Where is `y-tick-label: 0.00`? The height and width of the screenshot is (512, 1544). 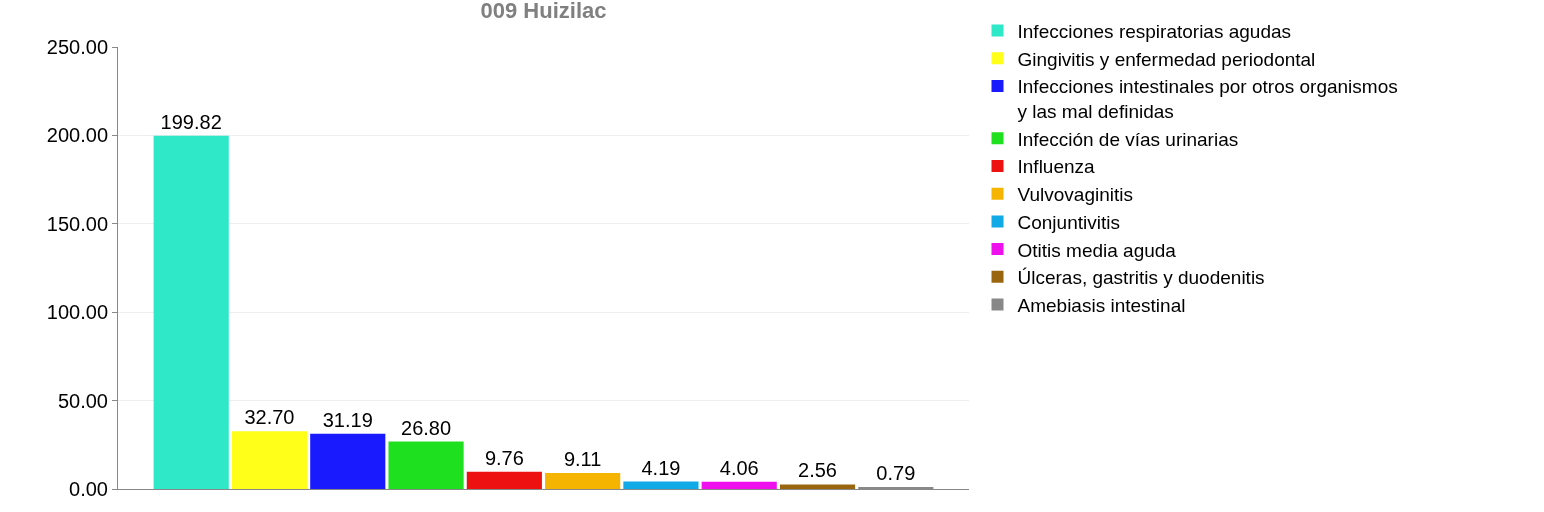
y-tick-label: 0.00 is located at coordinates (88, 489).